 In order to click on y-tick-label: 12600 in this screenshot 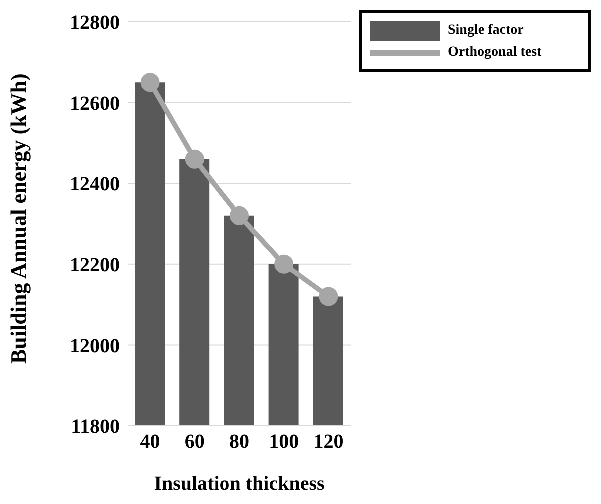, I will do `click(95, 103)`.